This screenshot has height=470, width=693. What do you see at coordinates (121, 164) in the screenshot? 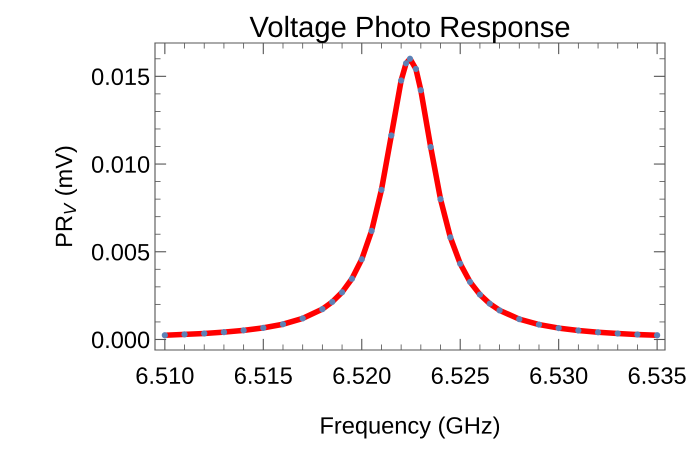
I see `y-tick-label: 0.010` at bounding box center [121, 164].